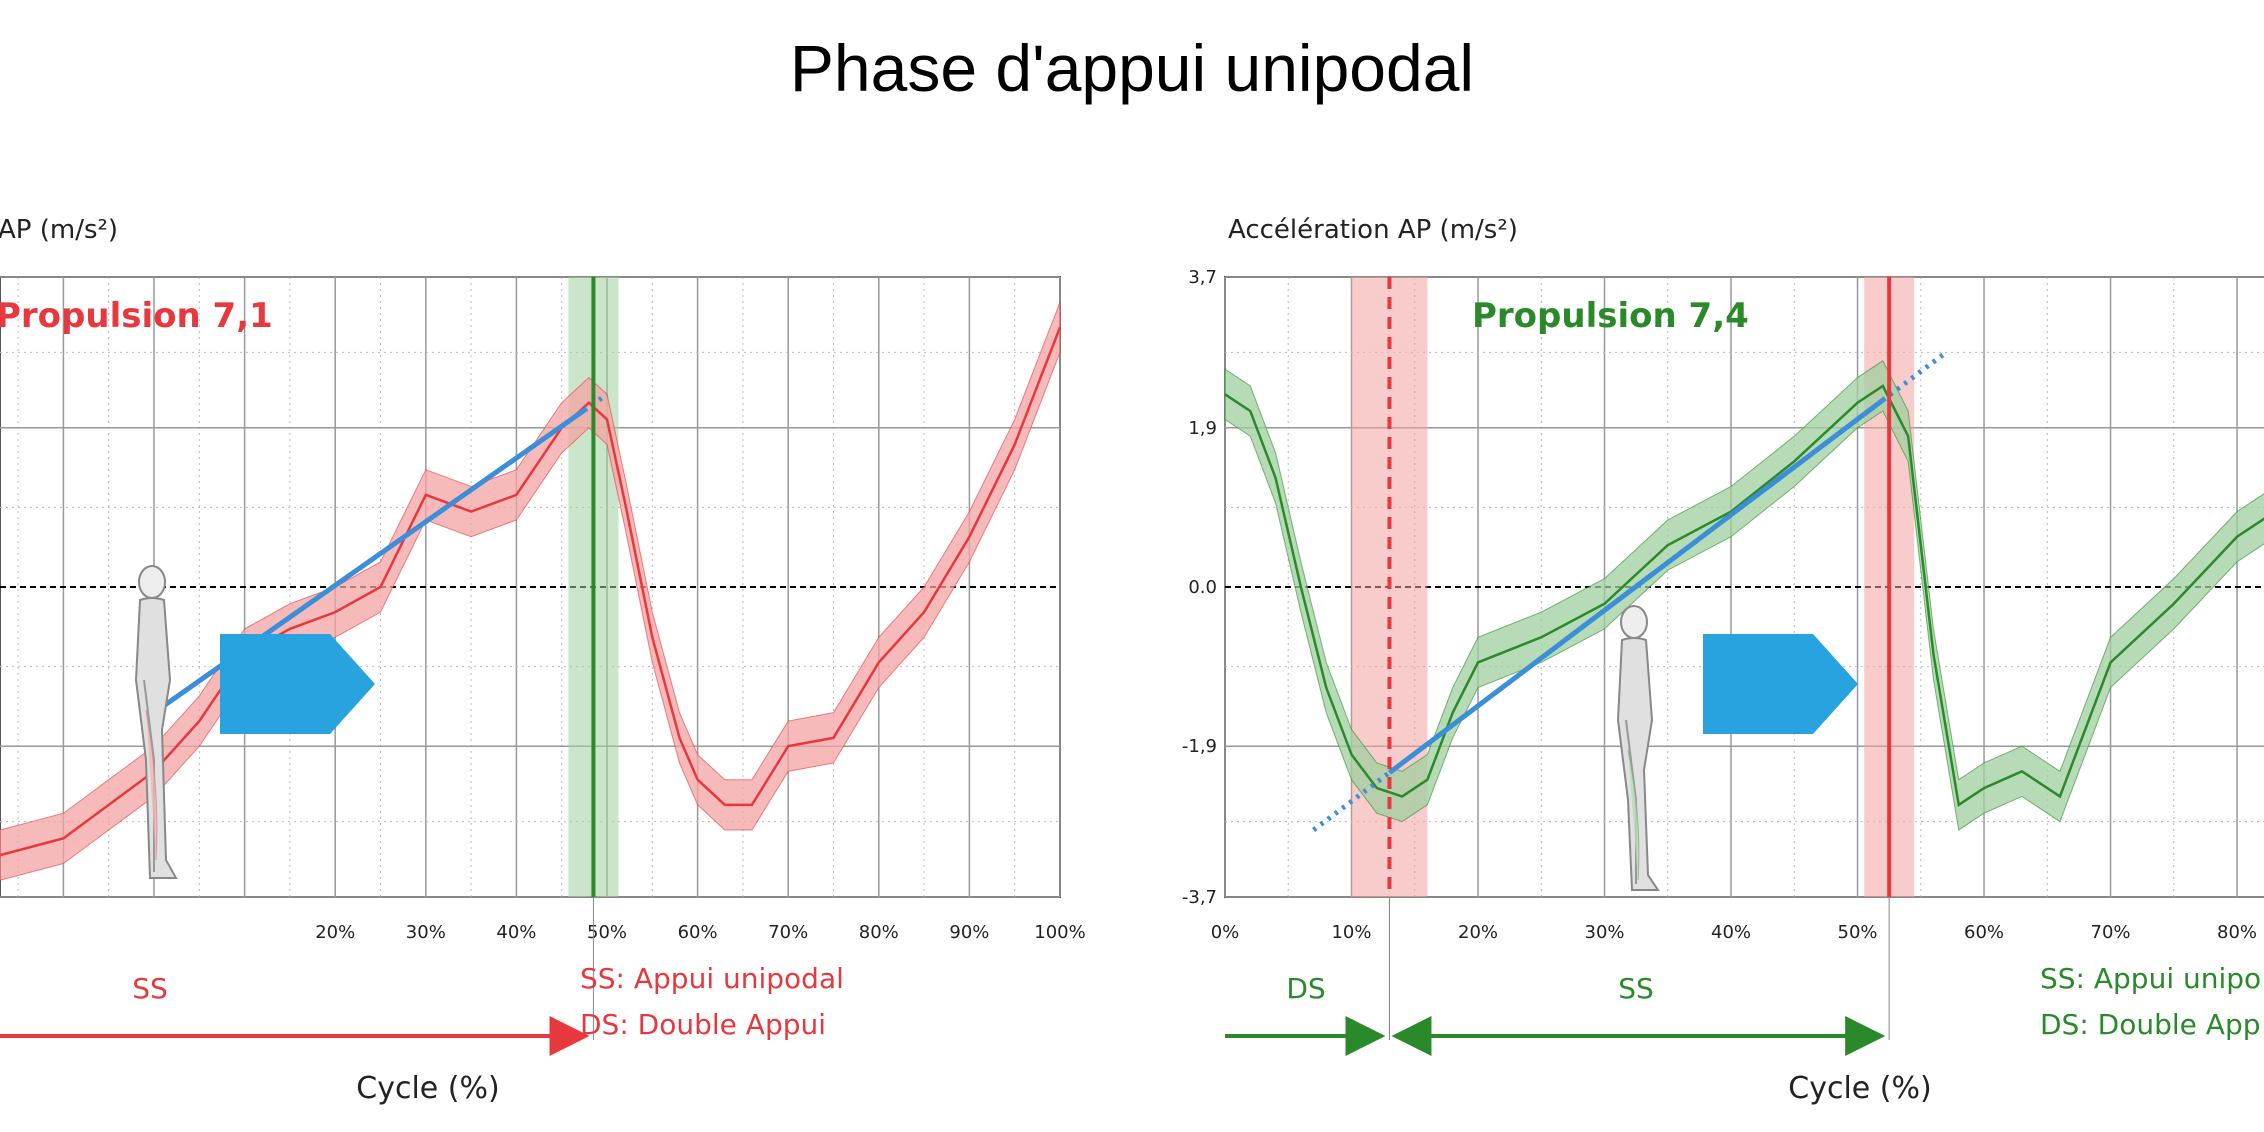 The image size is (2264, 1132). I want to click on y-tick-label: 0.0, so click(1202, 587).